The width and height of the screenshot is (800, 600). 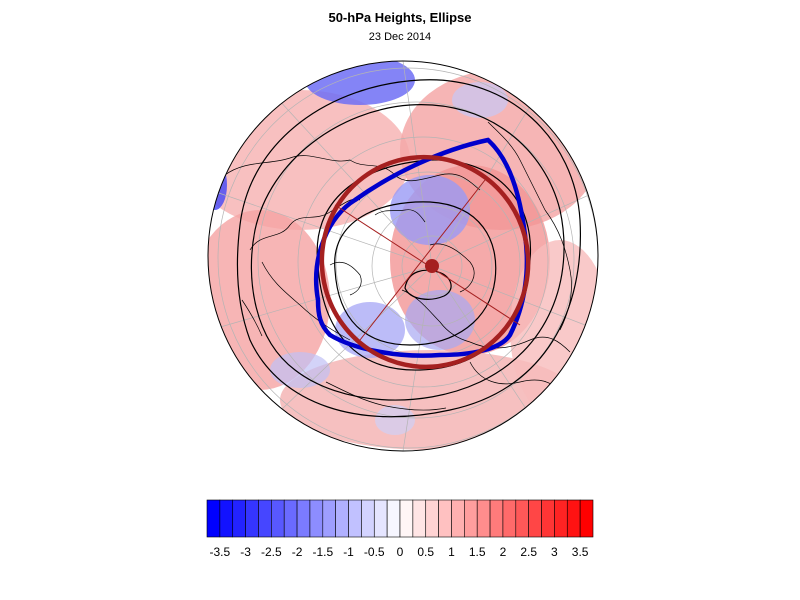 What do you see at coordinates (580, 552) in the screenshot?
I see `colorbar-tick-label: 3.5` at bounding box center [580, 552].